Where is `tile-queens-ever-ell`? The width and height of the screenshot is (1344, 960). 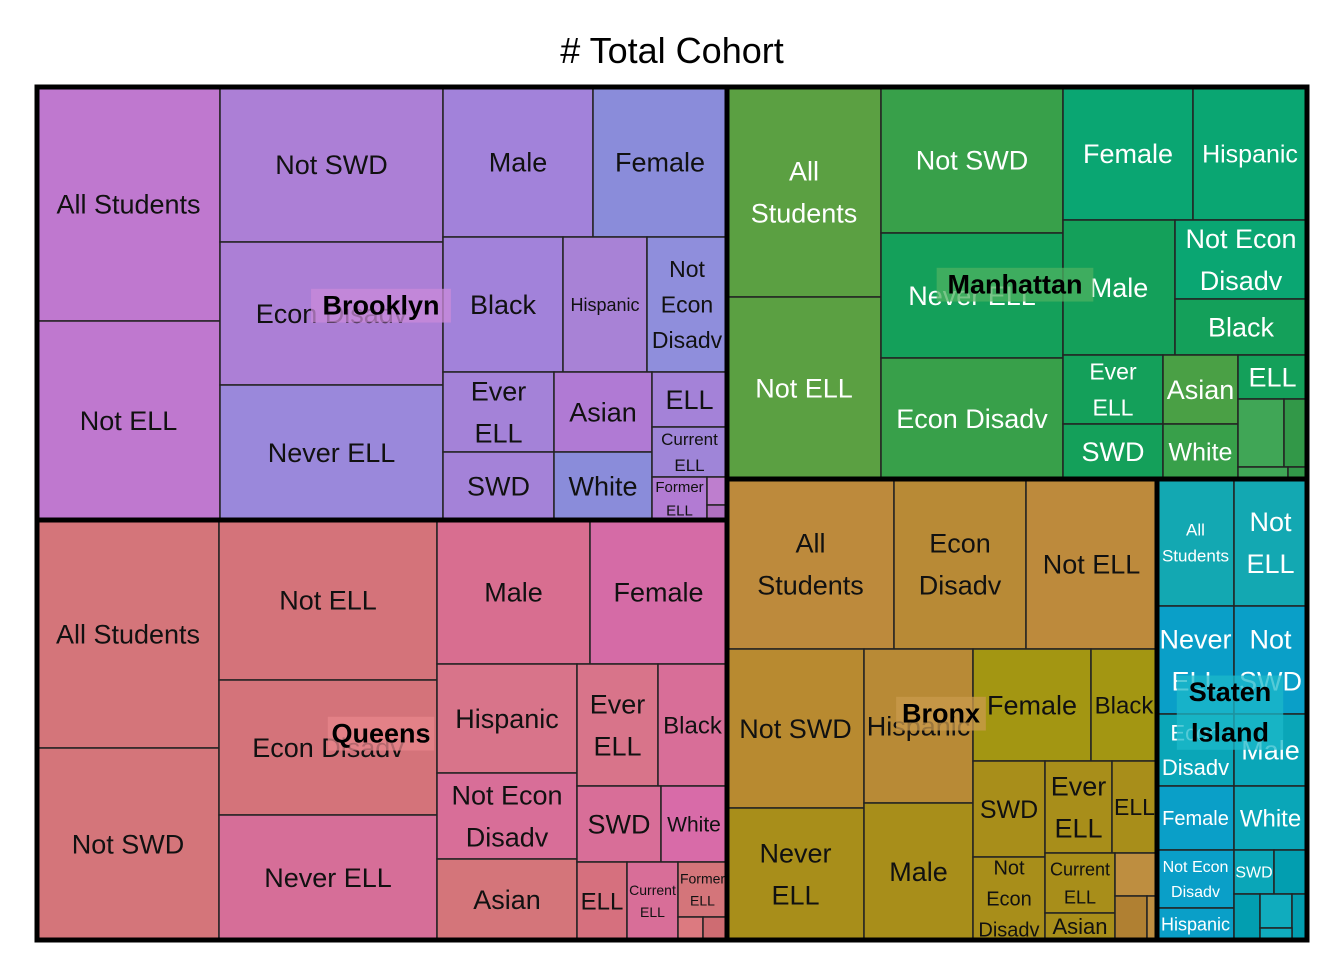
tile-queens-ever-ell is located at coordinates (617, 725).